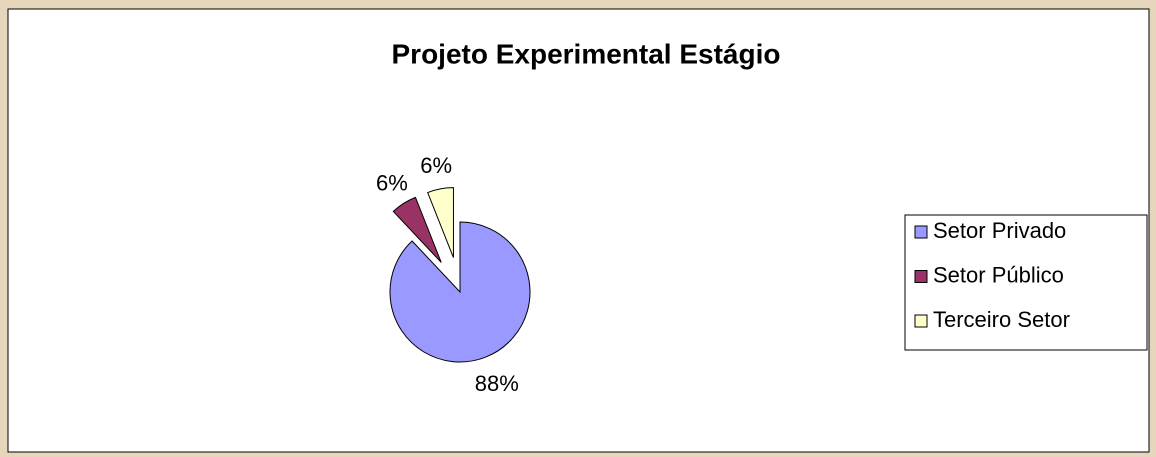 This screenshot has height=457, width=1156. What do you see at coordinates (1001, 319) in the screenshot?
I see `legend-label: Terceiro Setor` at bounding box center [1001, 319].